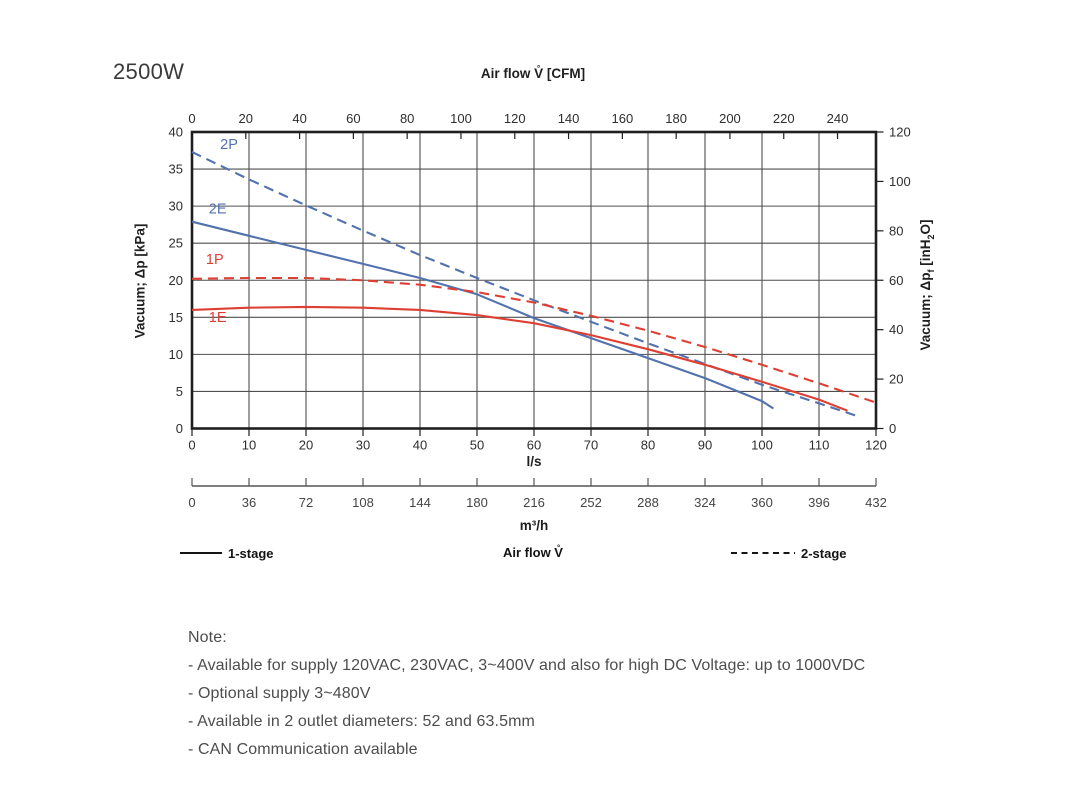 Image resolution: width=1068 pixels, height=801 pixels. Describe the element at coordinates (477, 445) in the screenshot. I see `svg-text: 50` at that location.